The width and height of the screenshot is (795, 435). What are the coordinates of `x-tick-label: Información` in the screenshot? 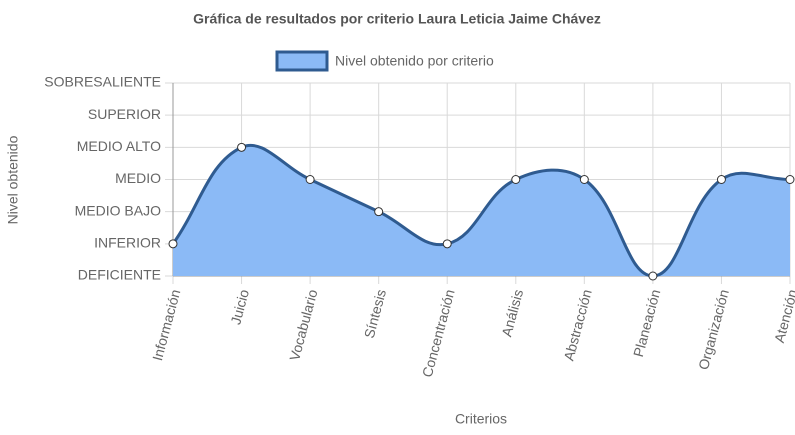 It's located at (166, 325).